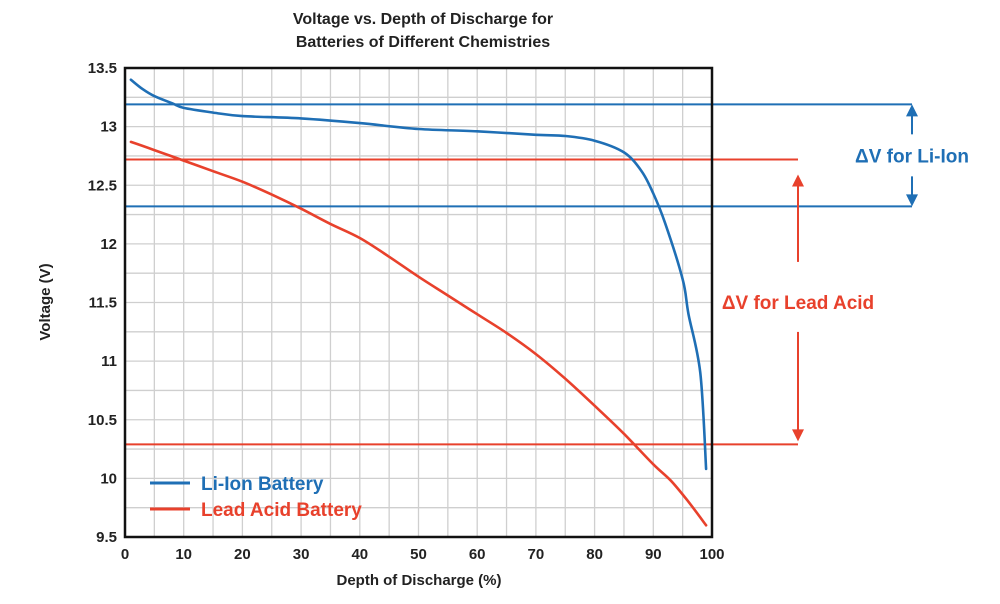  I want to click on x-axis-label: Depth of Discharge (%), so click(418, 580).